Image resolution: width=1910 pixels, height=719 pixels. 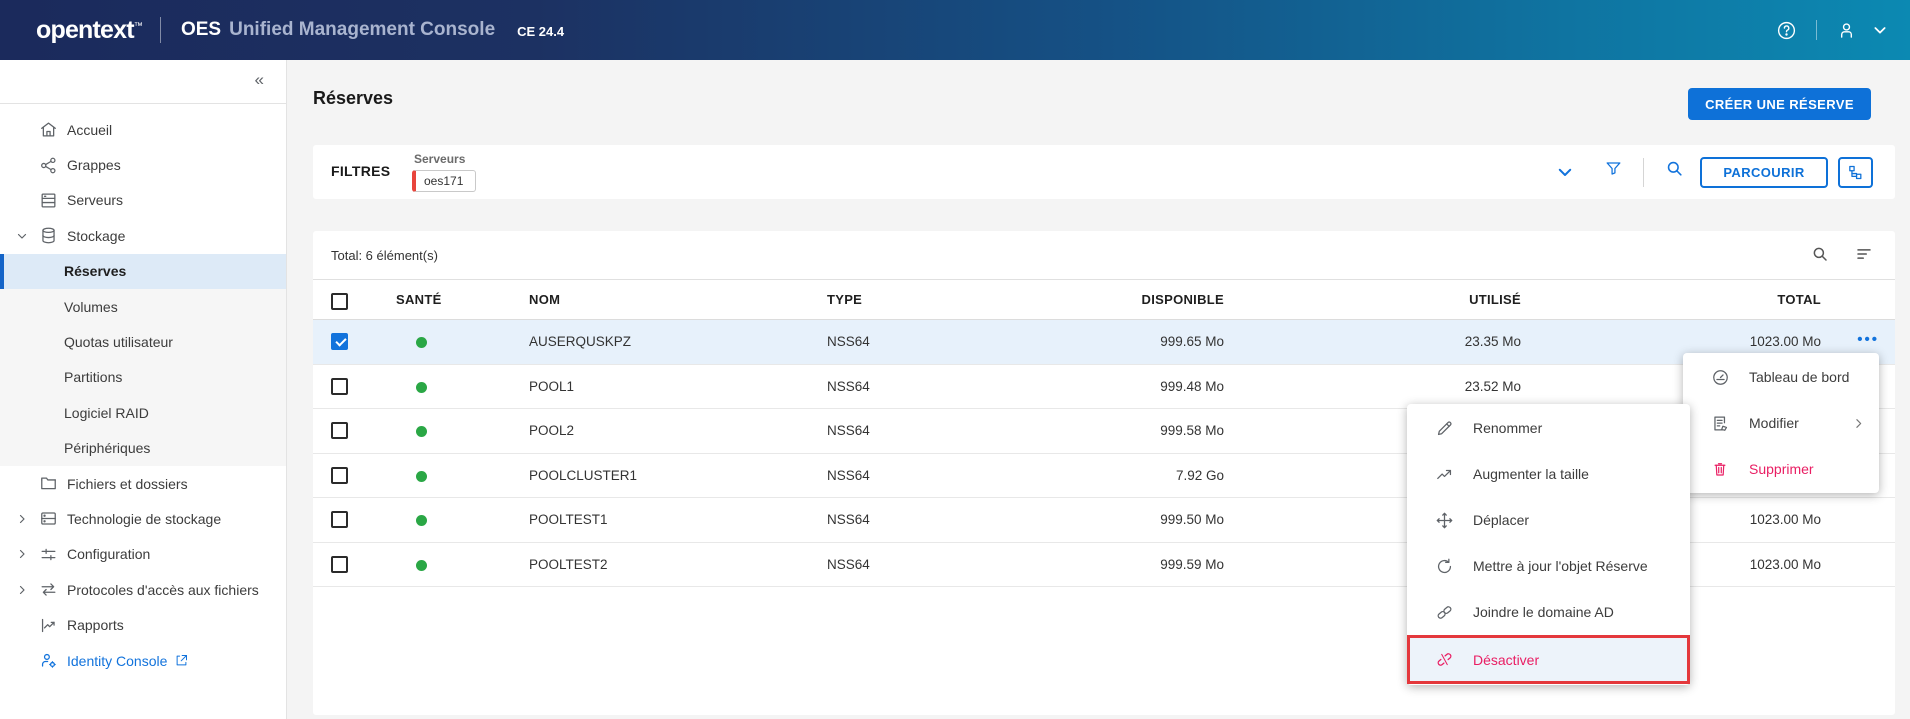 I want to click on menu-item-tableau-de-bord: Tableau de bord, so click(x=1781, y=377).